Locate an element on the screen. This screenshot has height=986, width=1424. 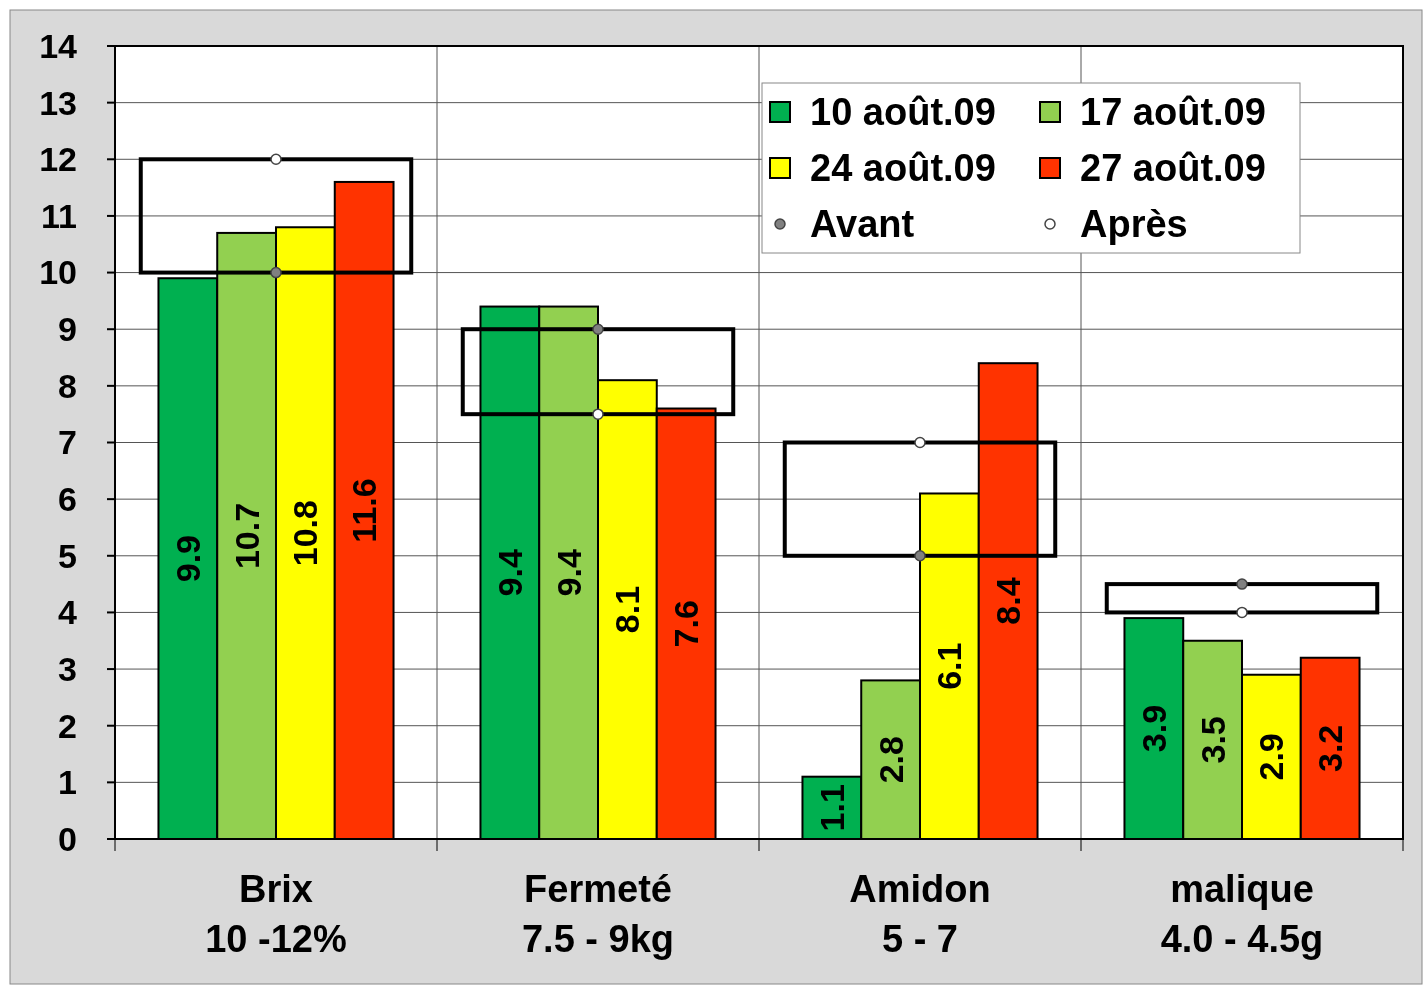
y-tick-label: 3 is located at coordinates (67, 668).